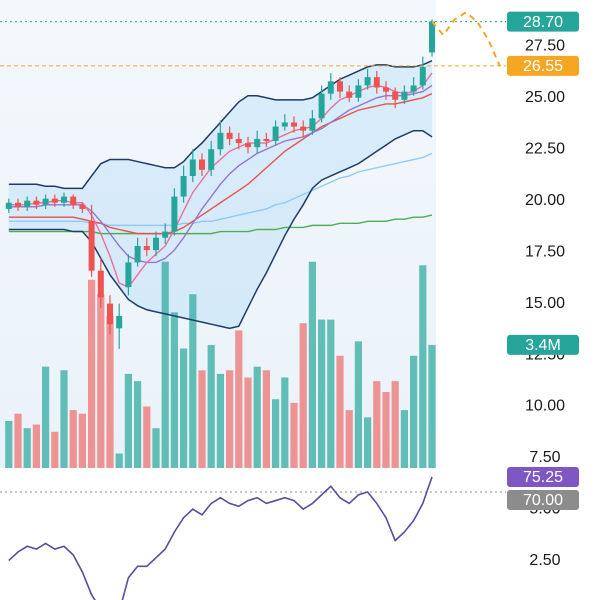 Image resolution: width=600 pixels, height=600 pixels. Describe the element at coordinates (545, 406) in the screenshot. I see `y-tick-label: 10.00` at that location.